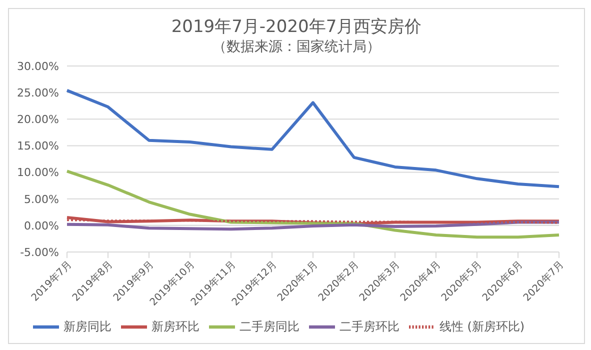 The width and height of the screenshot is (591, 350). What do you see at coordinates (41, 225) in the screenshot?
I see `y-tick-label: 0.00%` at bounding box center [41, 225].